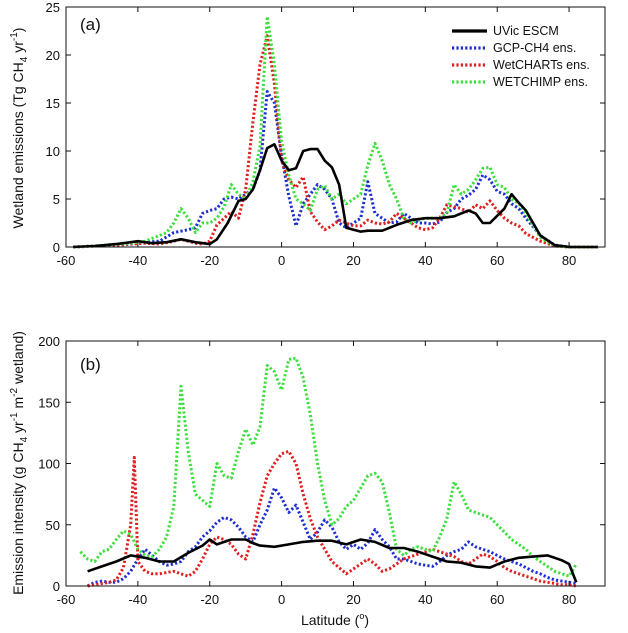  What do you see at coordinates (425, 260) in the screenshot?
I see `panel-a-xtick-label: 40` at bounding box center [425, 260].